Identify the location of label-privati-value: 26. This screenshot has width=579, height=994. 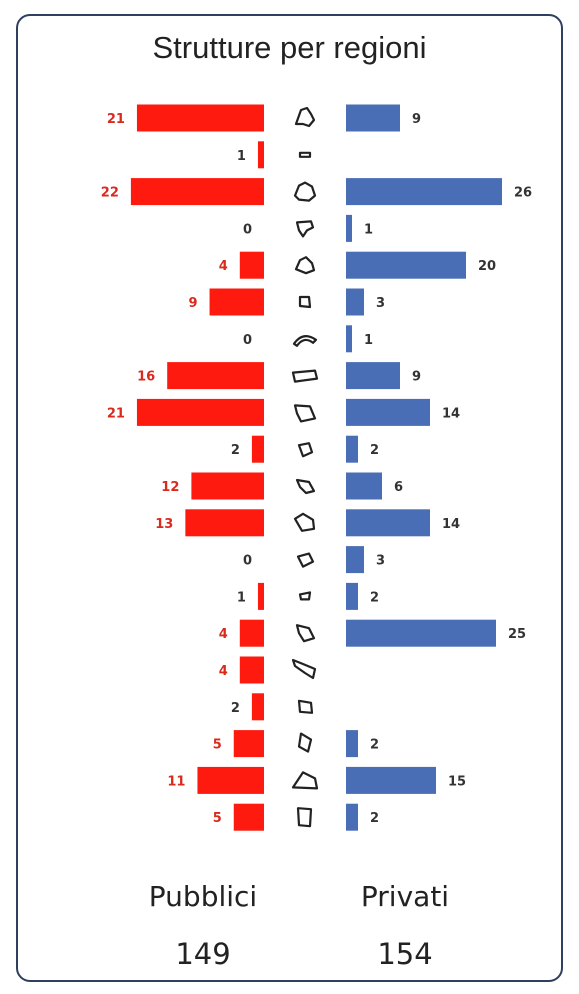
(523, 193).